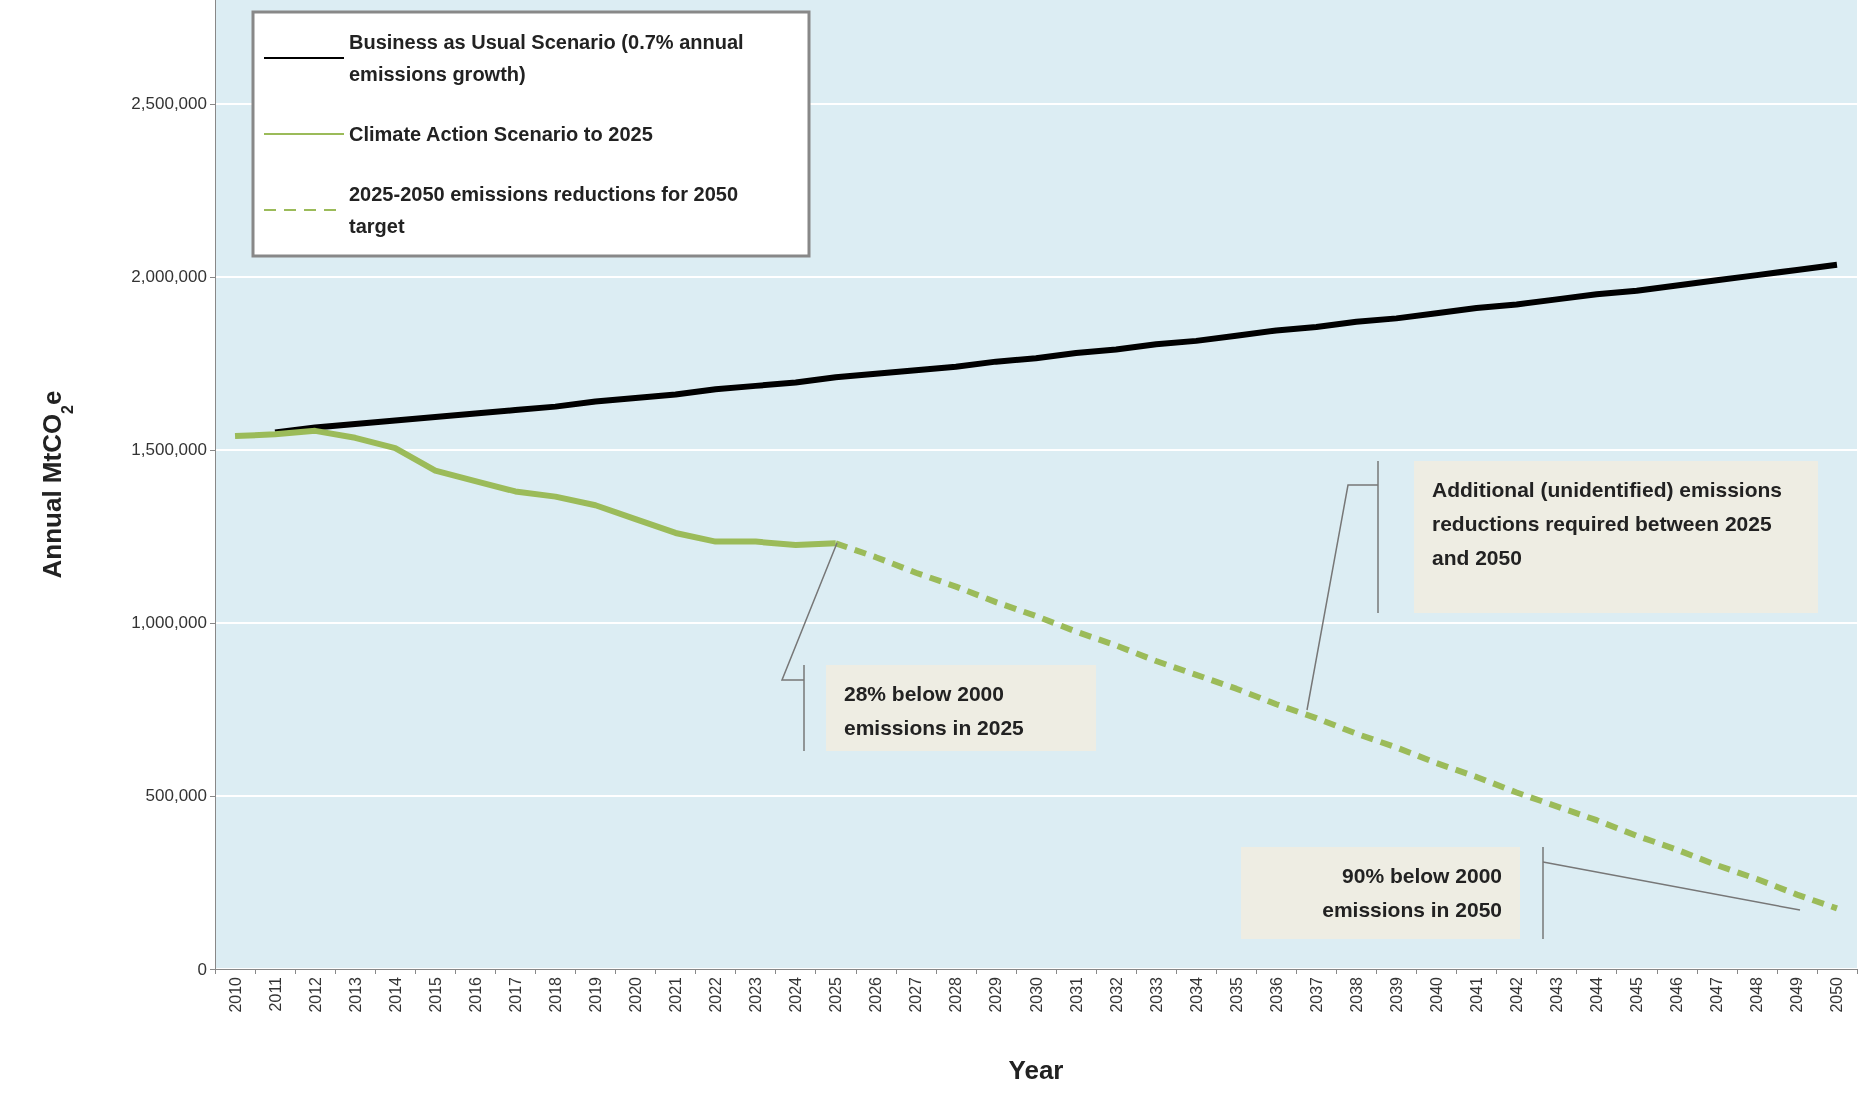 Image resolution: width=1863 pixels, height=1097 pixels. Describe the element at coordinates (595, 994) in the screenshot. I see `x-tick-label: 2019` at that location.